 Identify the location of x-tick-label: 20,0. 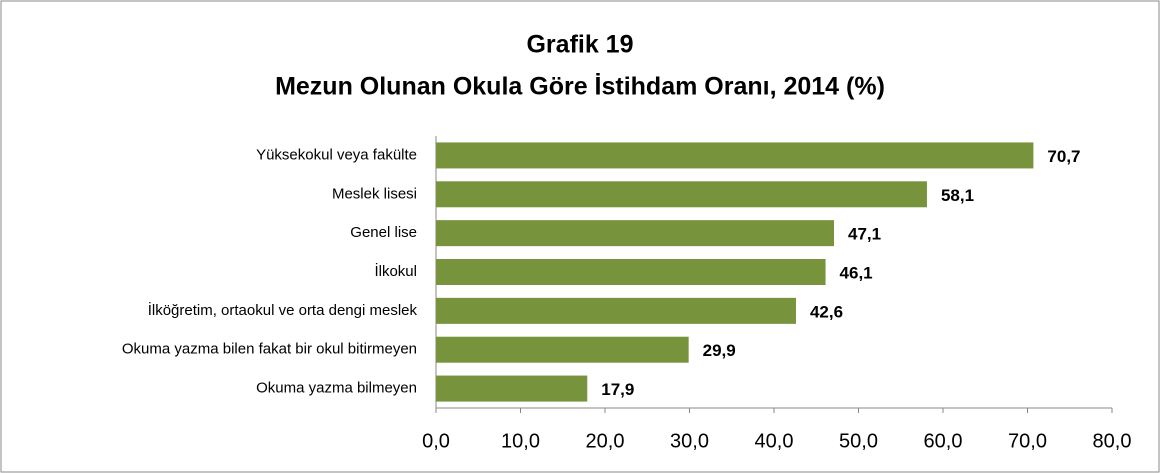
(605, 441).